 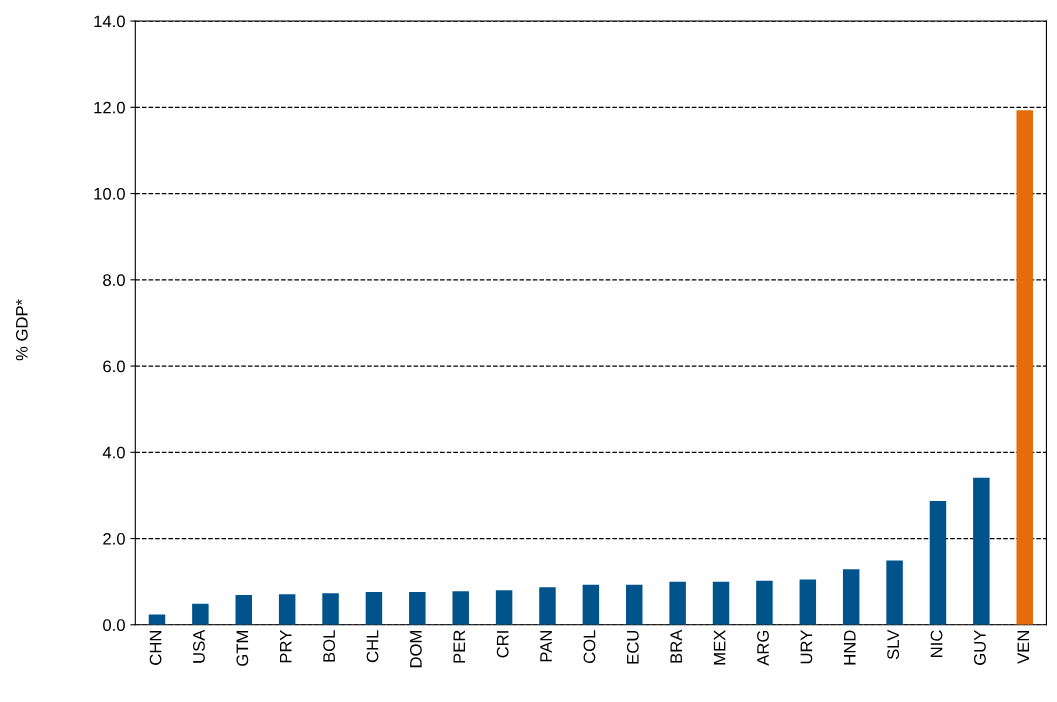 I want to click on x-tick-label: PAN, so click(x=546, y=646).